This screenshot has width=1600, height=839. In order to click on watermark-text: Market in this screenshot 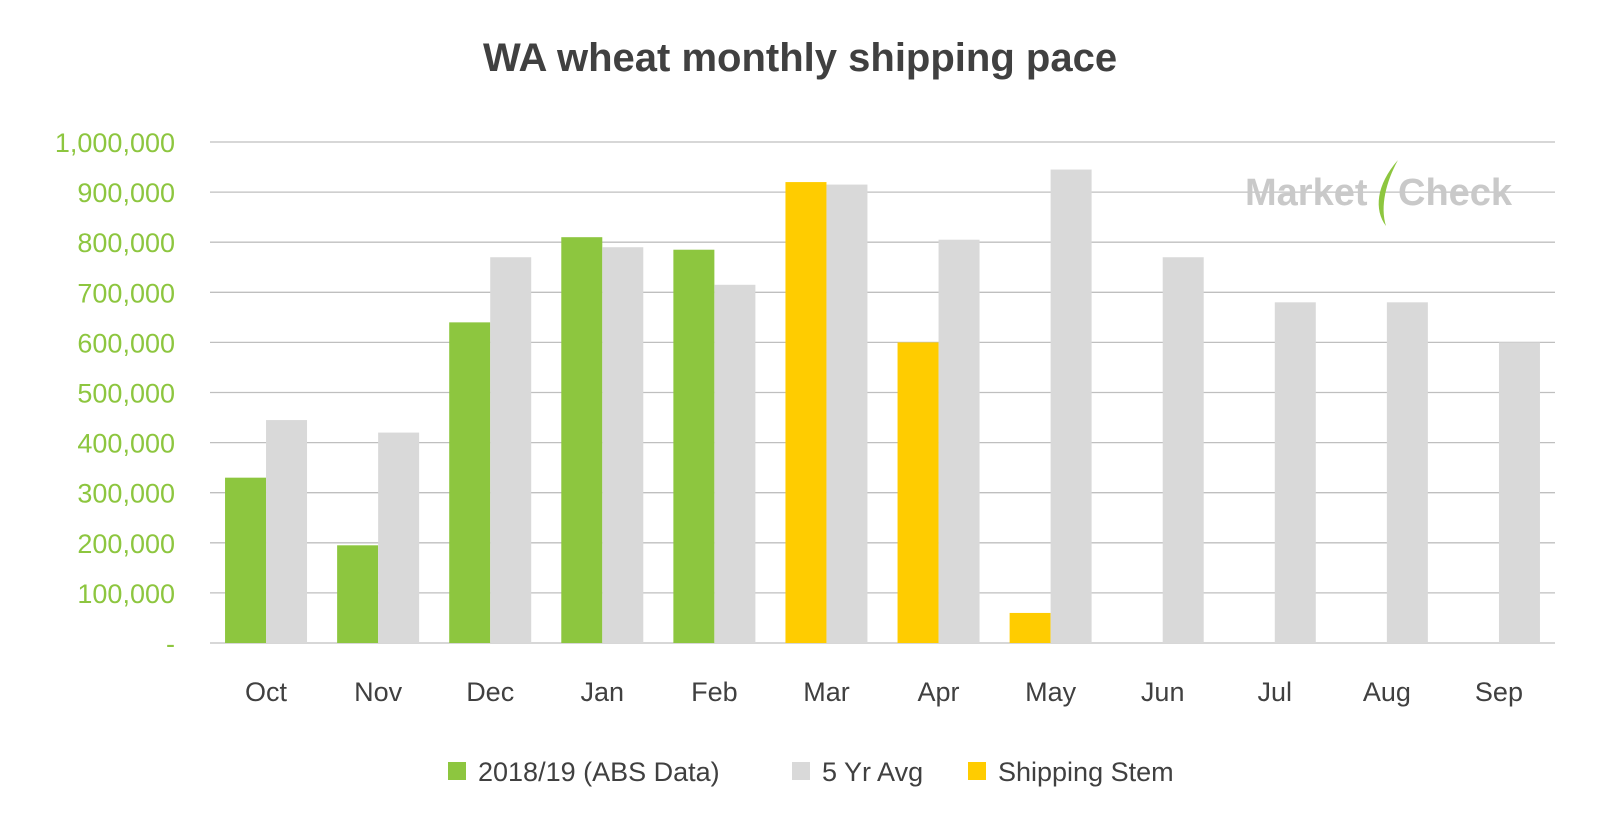, I will do `click(1306, 193)`.